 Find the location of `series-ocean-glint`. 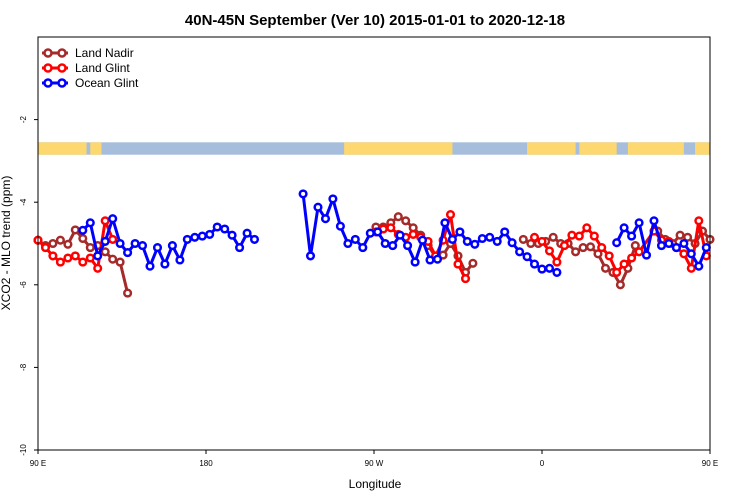

series-ocean-glint is located at coordinates (394, 233).